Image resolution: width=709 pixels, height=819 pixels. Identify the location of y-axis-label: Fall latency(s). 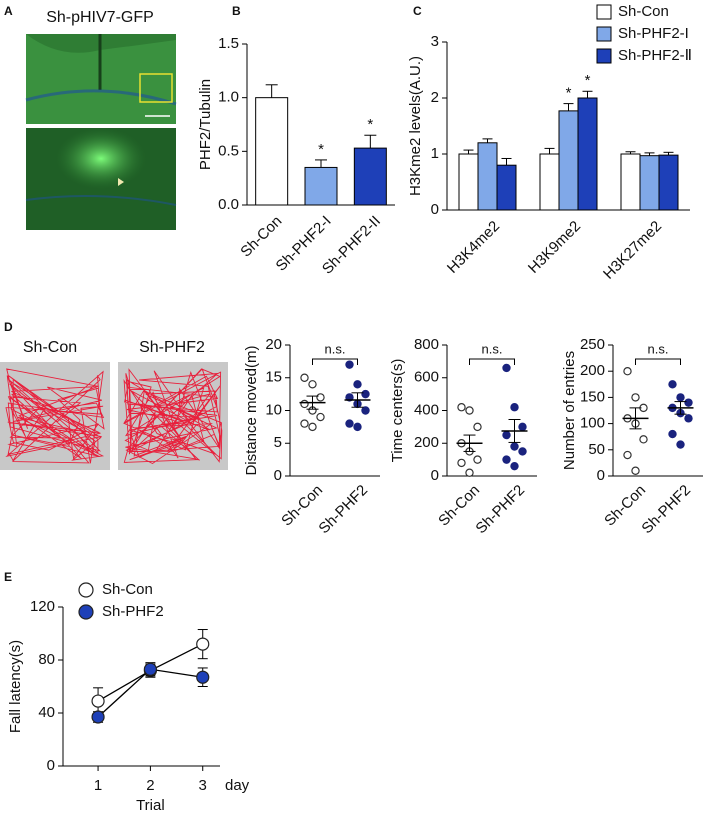
(15, 686).